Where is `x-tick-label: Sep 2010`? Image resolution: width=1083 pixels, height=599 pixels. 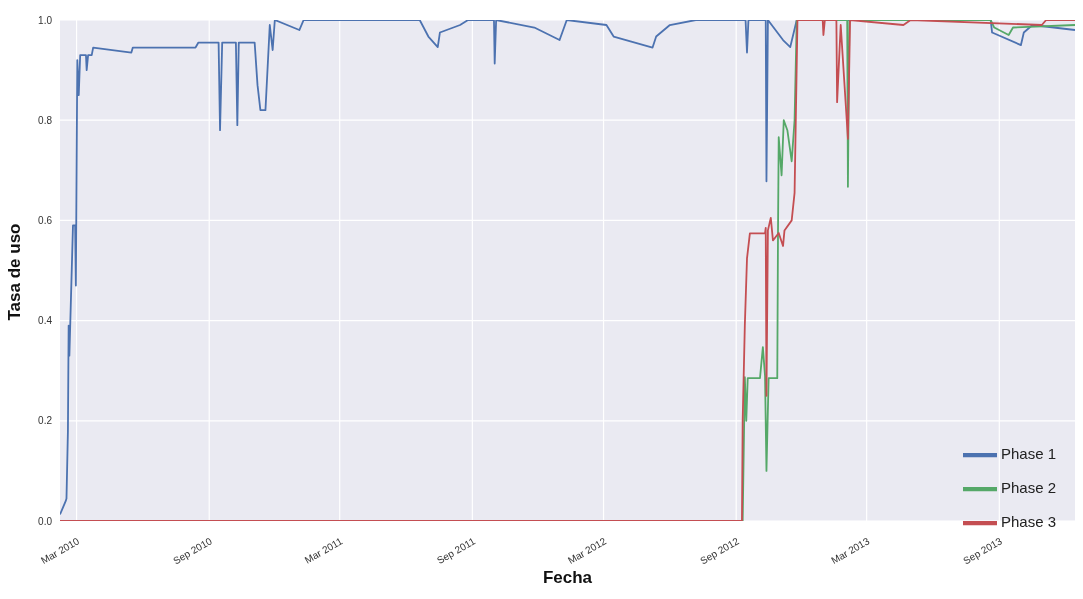 x-tick-label: Sep 2010 is located at coordinates (193, 551).